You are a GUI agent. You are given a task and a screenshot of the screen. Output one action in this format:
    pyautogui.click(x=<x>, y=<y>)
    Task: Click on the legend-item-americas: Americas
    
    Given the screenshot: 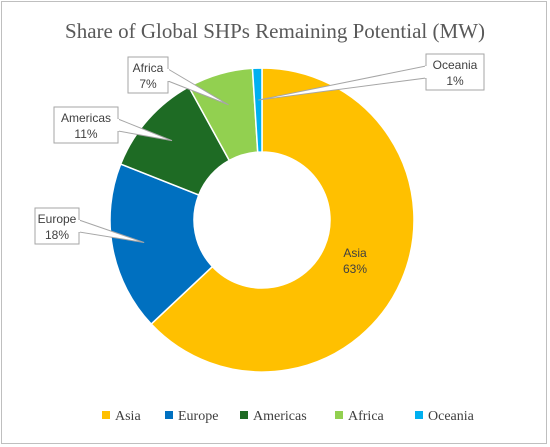 What is the action you would take?
    pyautogui.click(x=273, y=416)
    